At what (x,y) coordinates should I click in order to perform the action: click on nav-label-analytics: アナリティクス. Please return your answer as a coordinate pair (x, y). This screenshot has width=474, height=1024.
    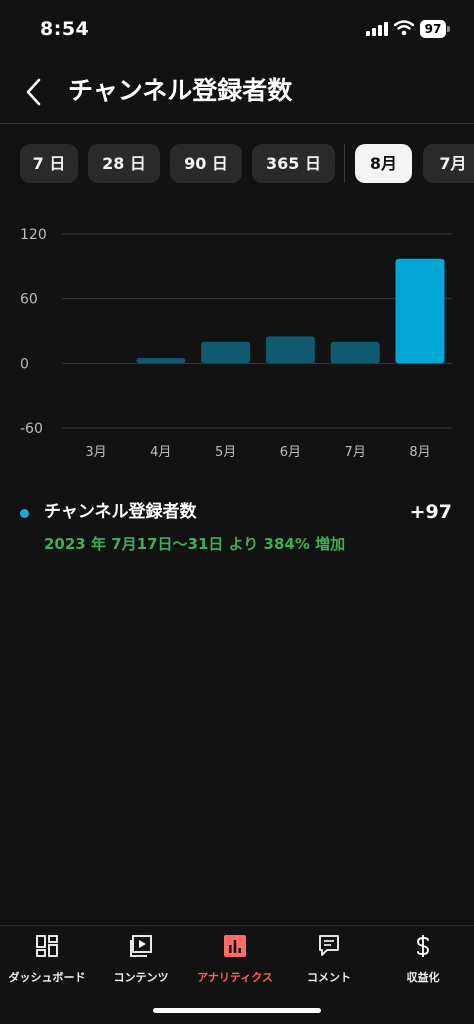
    Looking at the image, I should click on (235, 977).